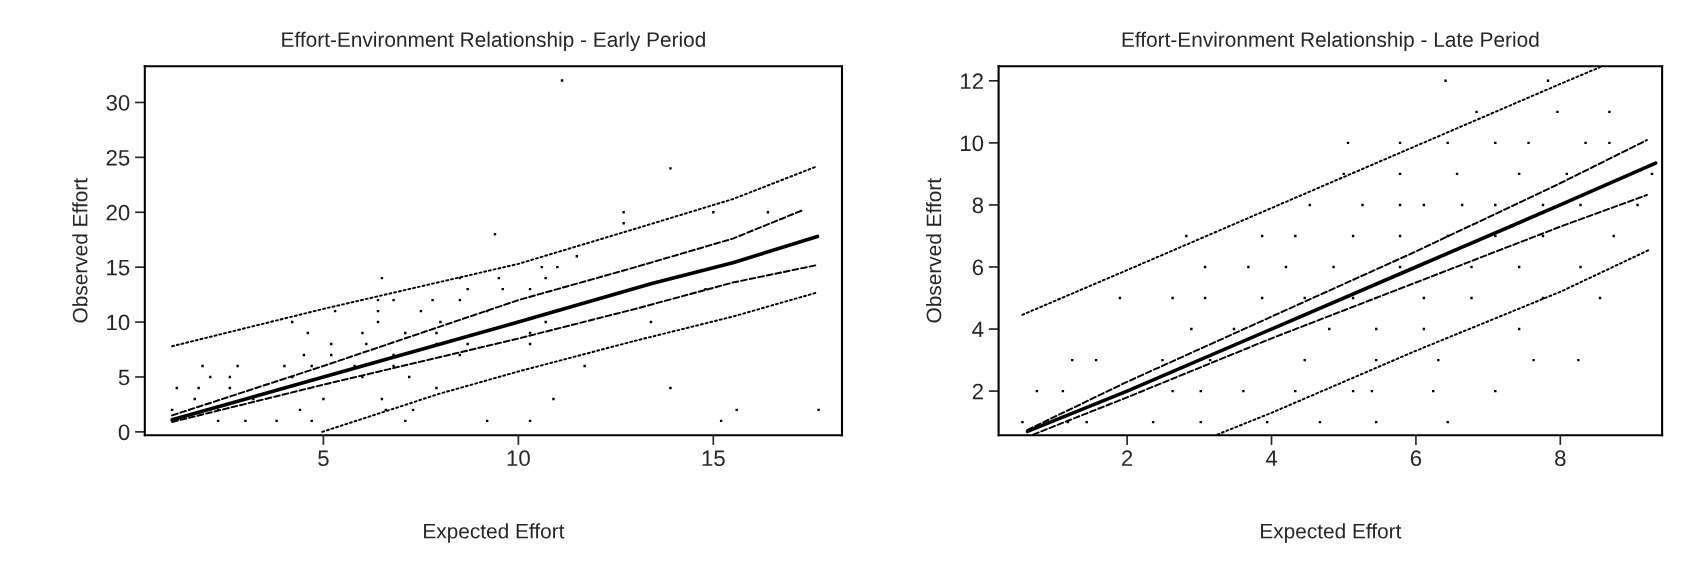  I want to click on y-tick-label: 15, so click(118, 267).